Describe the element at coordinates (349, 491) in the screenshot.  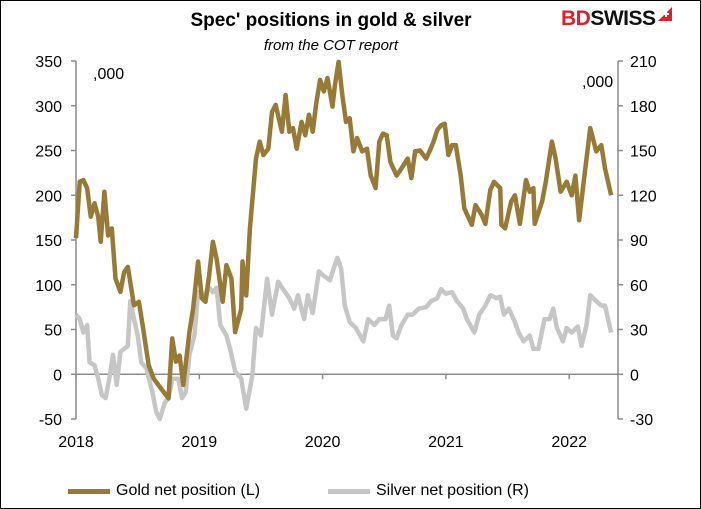
I see `legend-swatch-silver` at that location.